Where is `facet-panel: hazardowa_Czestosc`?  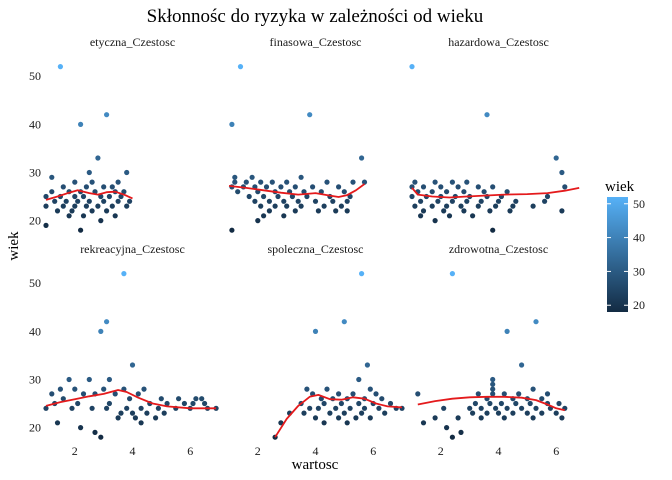
facet-panel: hazardowa_Czestosc is located at coordinates (494, 134).